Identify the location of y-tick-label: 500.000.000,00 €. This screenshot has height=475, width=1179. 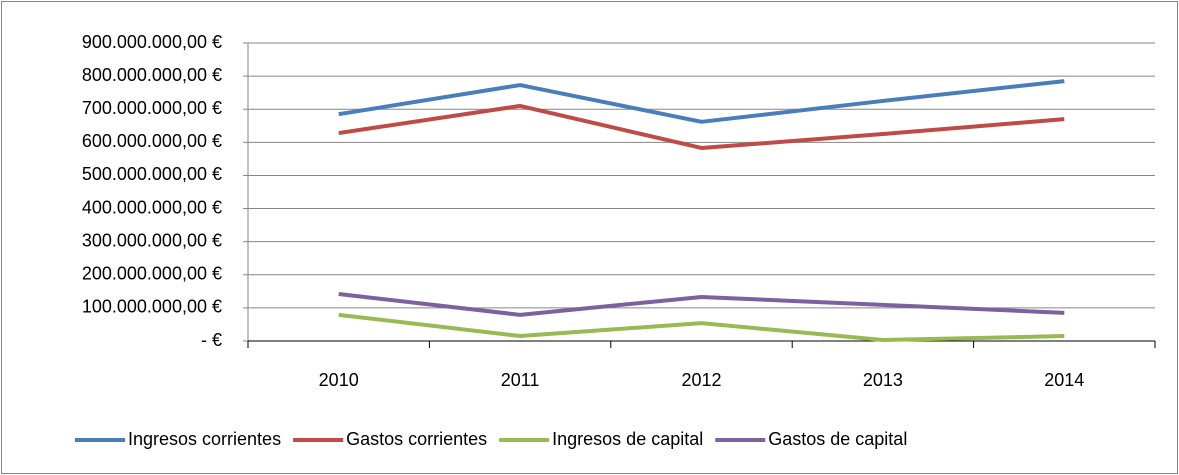
(152, 174).